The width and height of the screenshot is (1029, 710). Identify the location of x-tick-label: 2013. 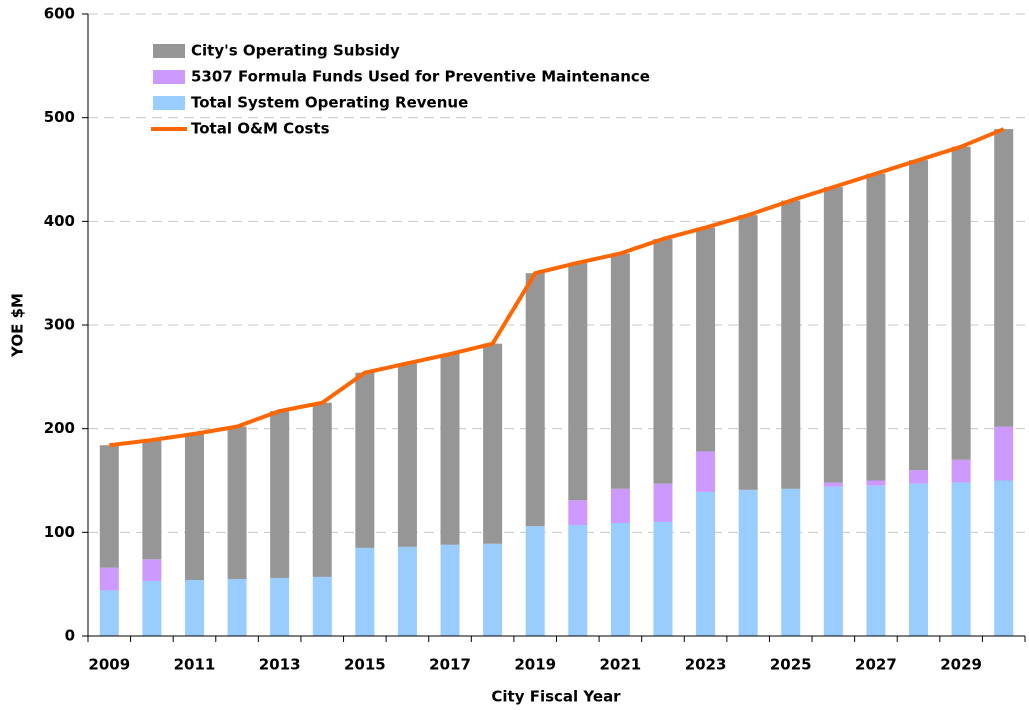
(280, 665).